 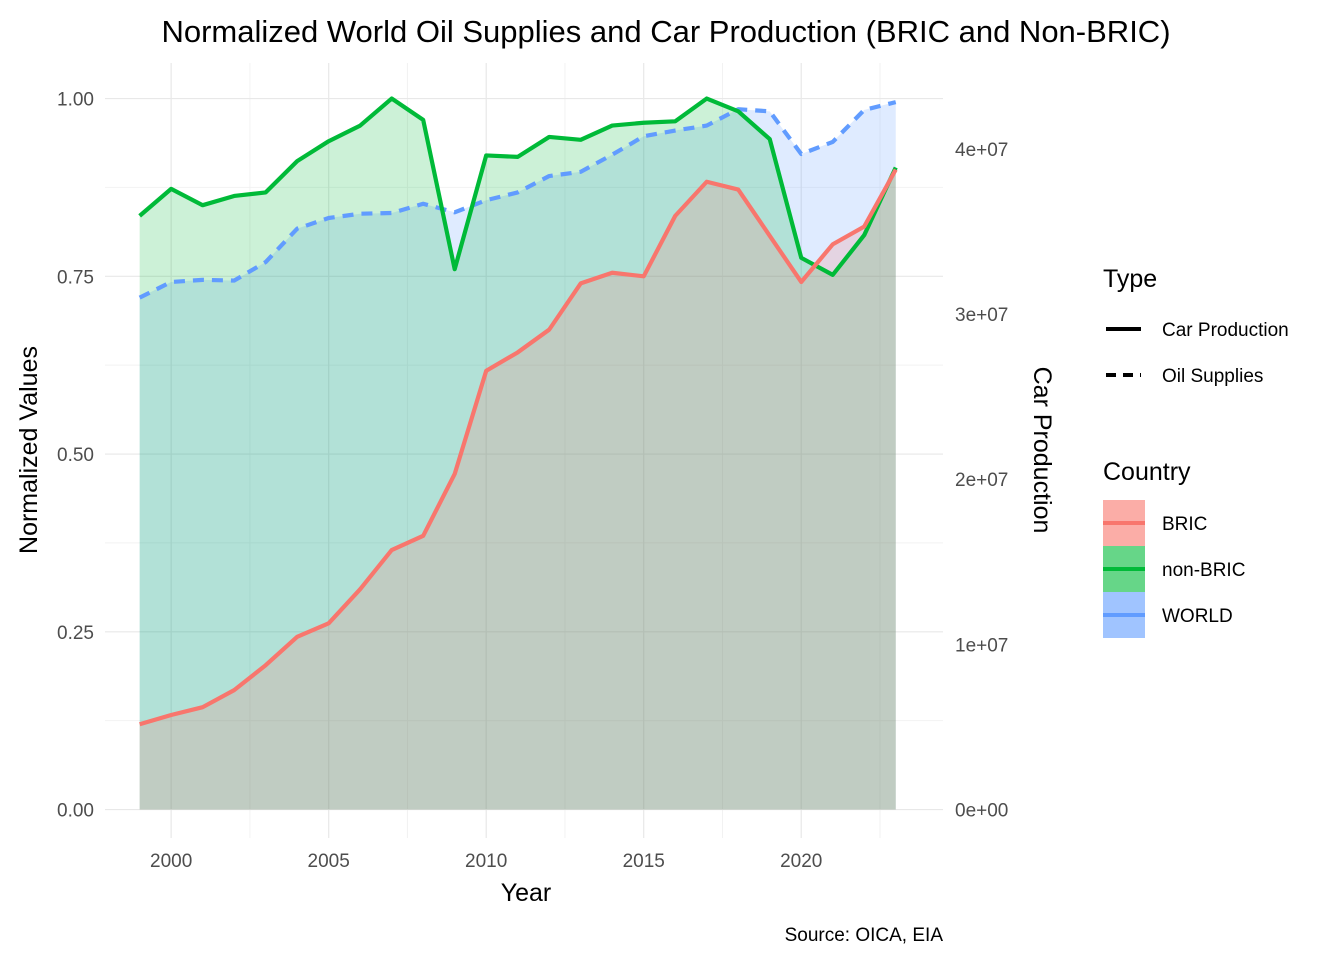 I want to click on y2-tick-label: 3e+07, so click(x=981, y=315).